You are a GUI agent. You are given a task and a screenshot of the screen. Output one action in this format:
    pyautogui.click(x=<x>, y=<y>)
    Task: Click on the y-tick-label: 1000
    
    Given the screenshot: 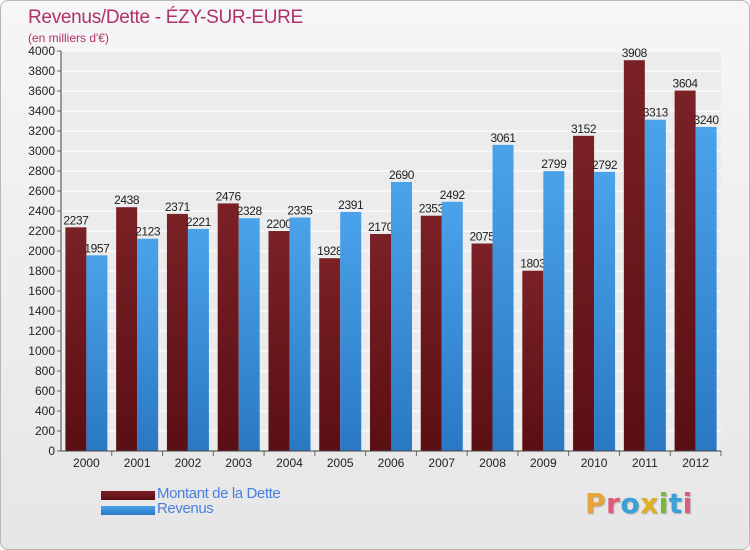 What is the action you would take?
    pyautogui.click(x=41, y=351)
    